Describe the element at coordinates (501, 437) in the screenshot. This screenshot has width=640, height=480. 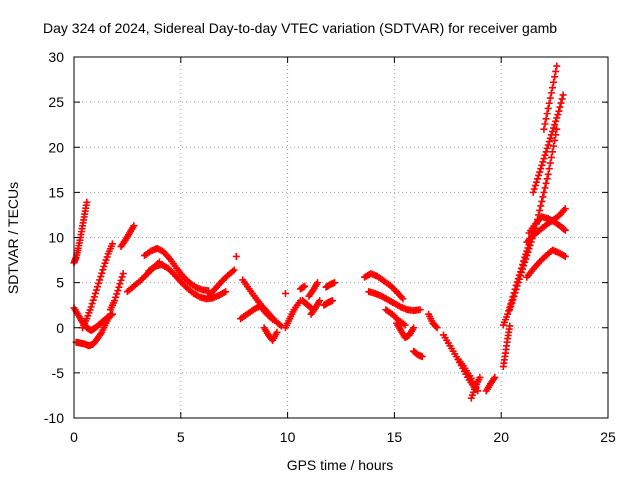
I see `x-tick-label: 20` at that location.